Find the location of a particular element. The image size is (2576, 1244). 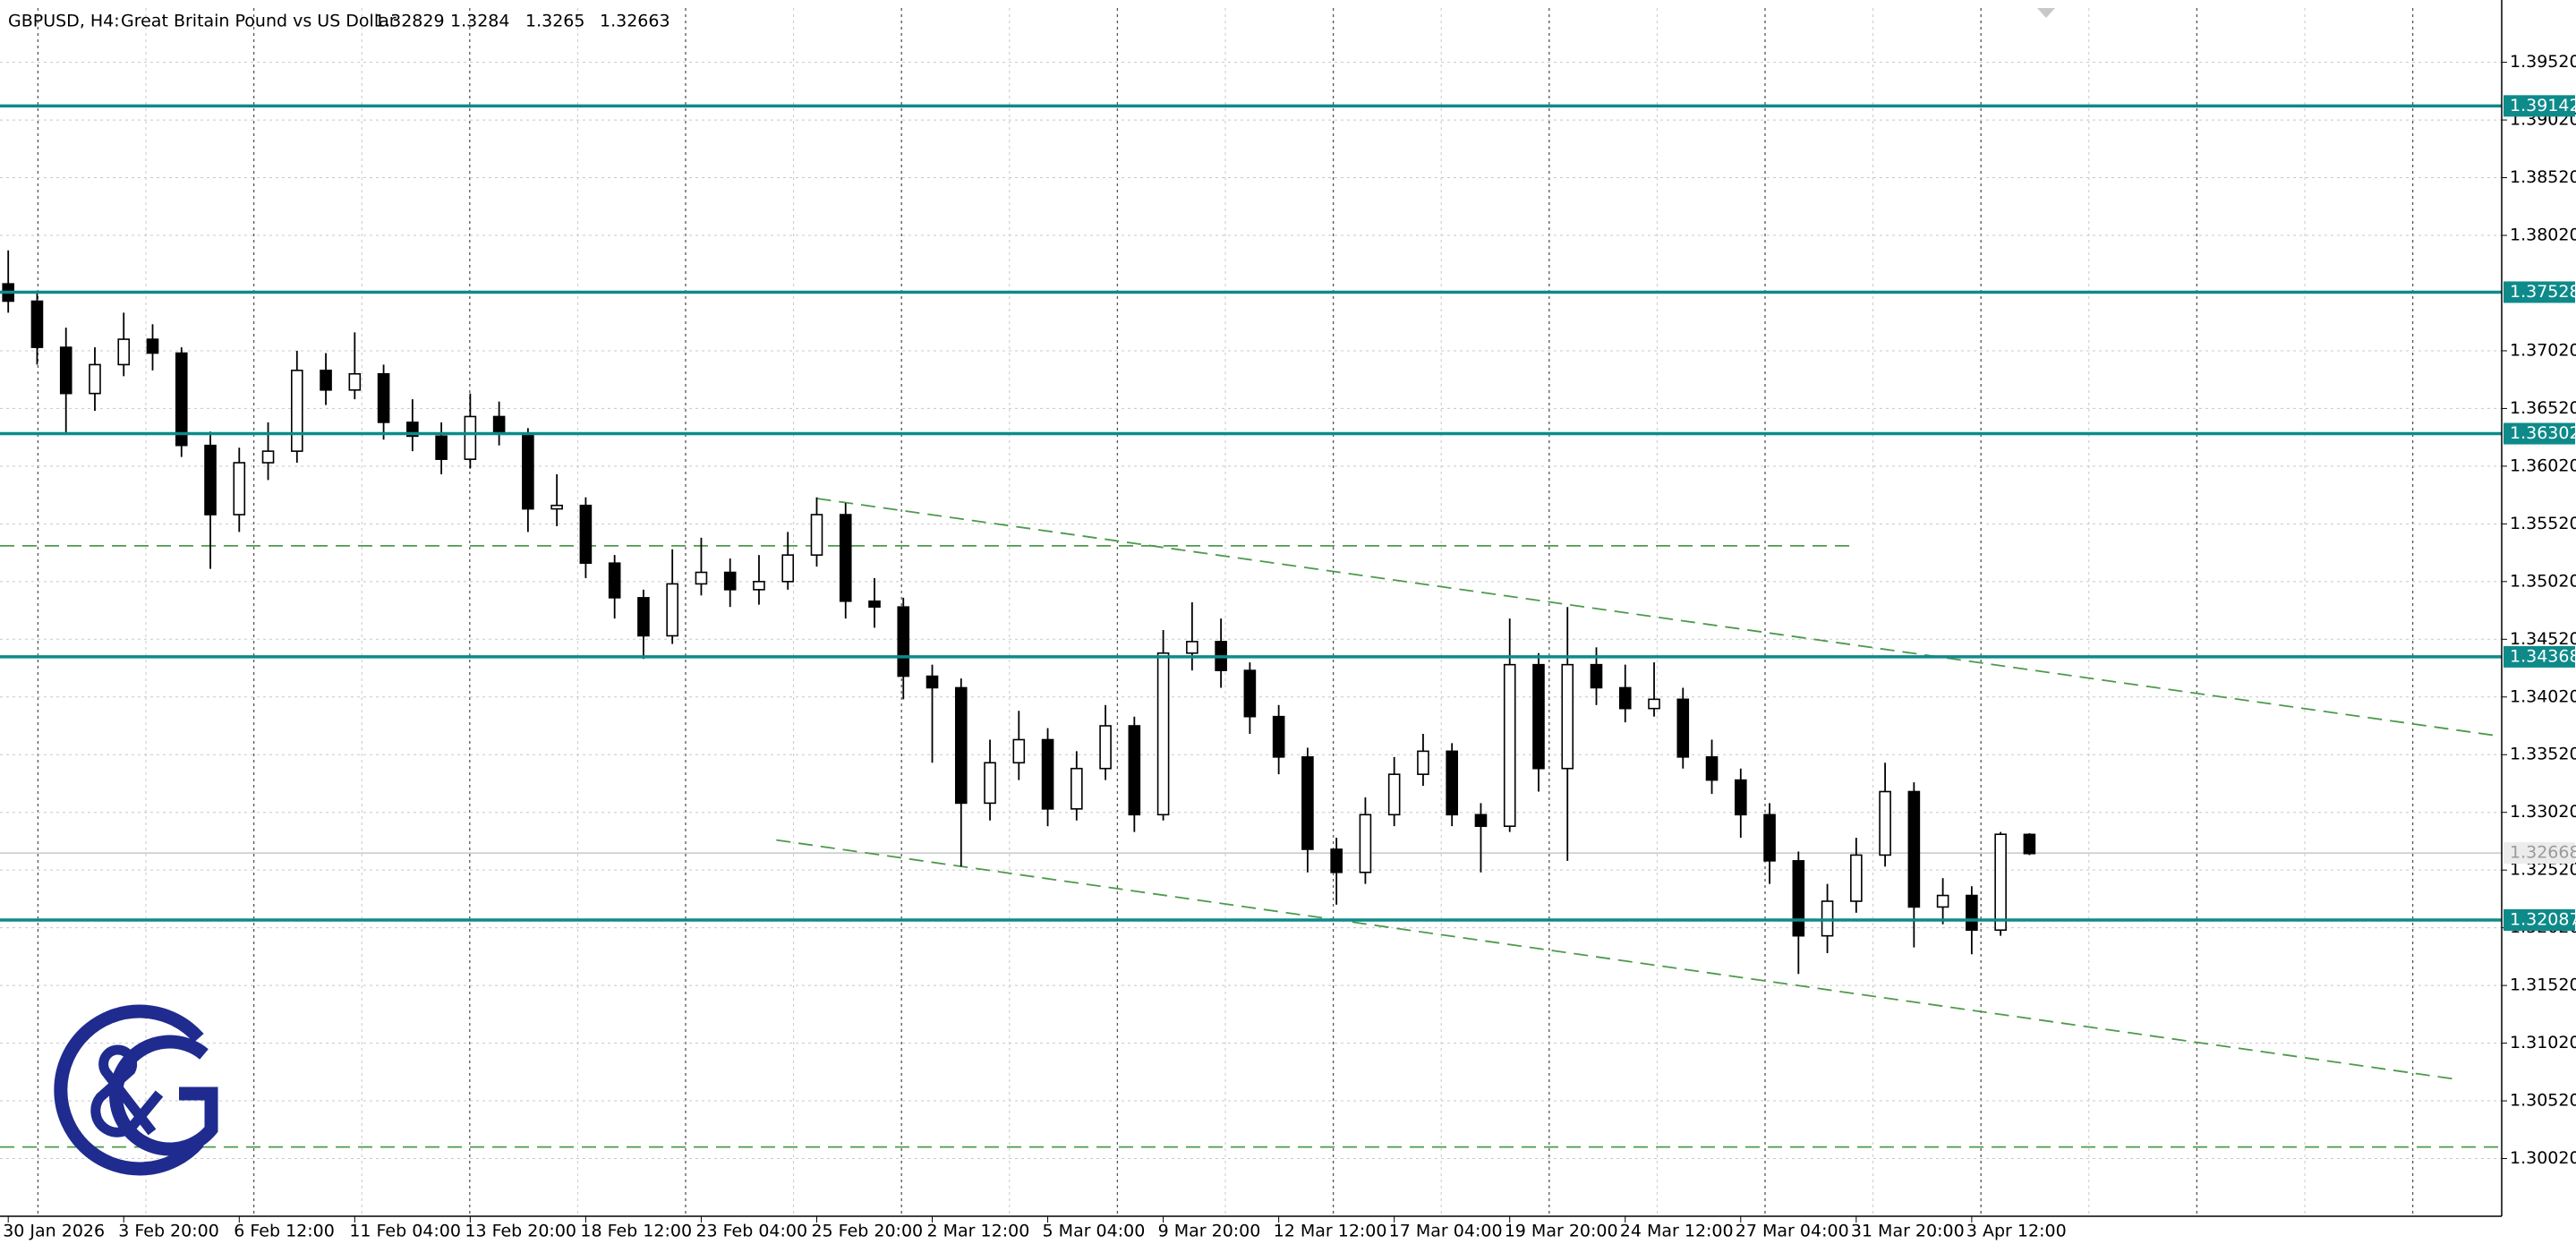

x-tick-label: 31 Mar 20:00 is located at coordinates (1908, 1231).